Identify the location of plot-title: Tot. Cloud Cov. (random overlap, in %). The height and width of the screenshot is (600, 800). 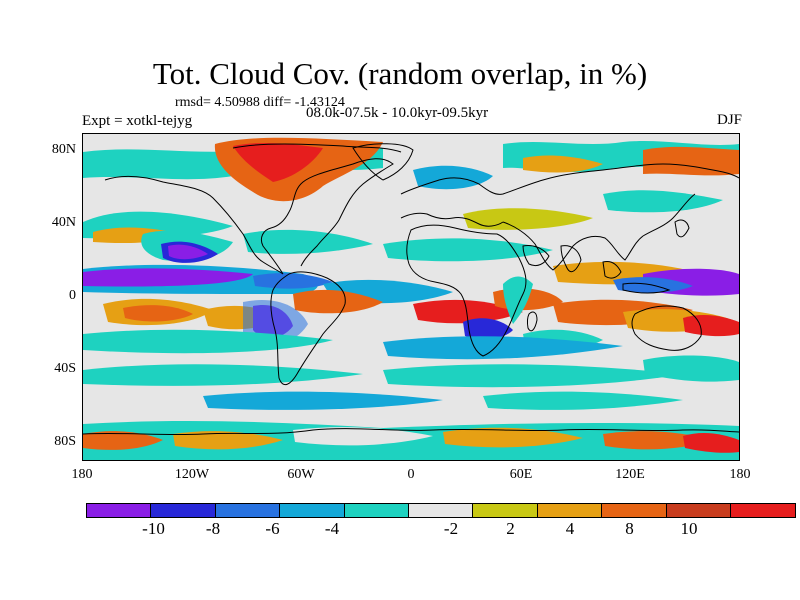
(400, 73).